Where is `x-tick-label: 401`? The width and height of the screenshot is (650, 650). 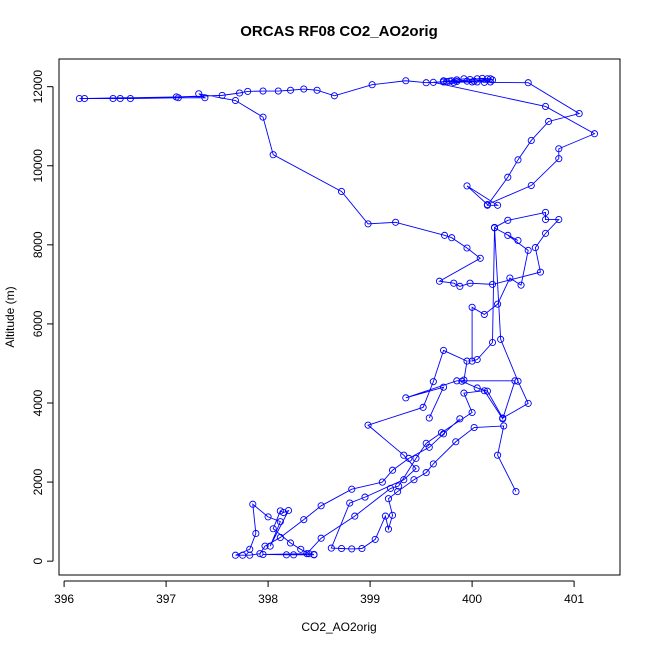 x-tick-label: 401 is located at coordinates (574, 599).